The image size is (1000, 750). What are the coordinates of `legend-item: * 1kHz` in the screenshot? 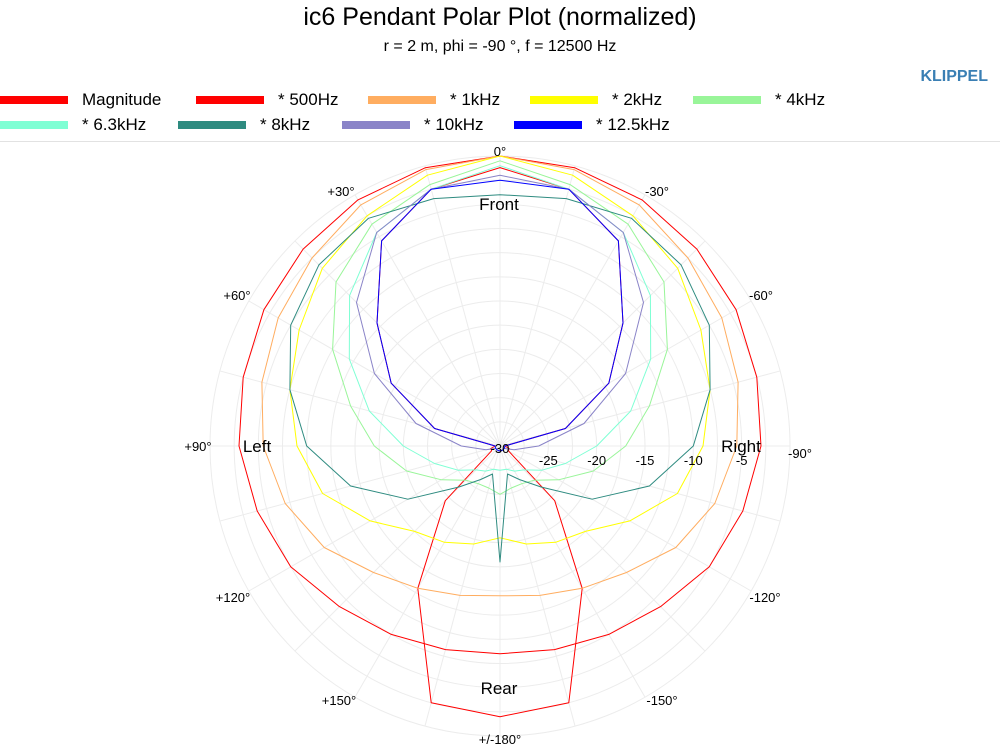 It's located at (434, 100).